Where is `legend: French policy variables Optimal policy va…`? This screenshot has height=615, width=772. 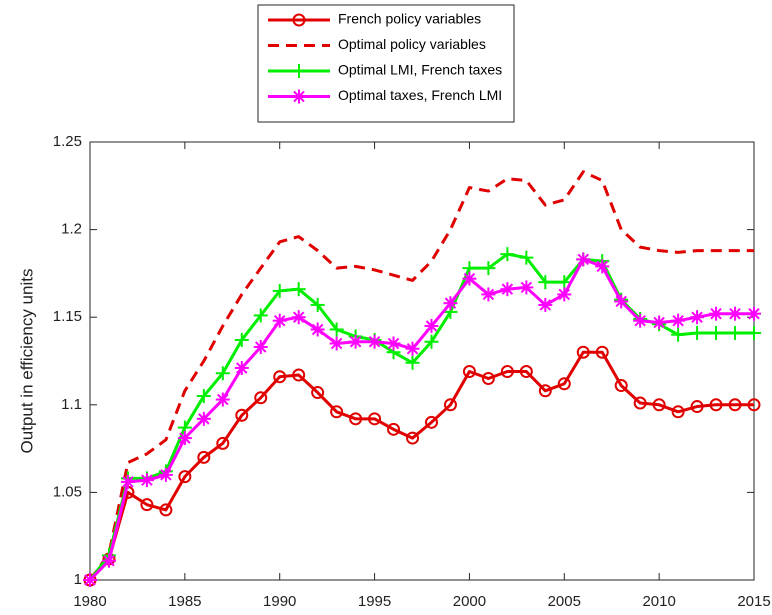
legend: French policy variables Optimal policy va… is located at coordinates (386, 63).